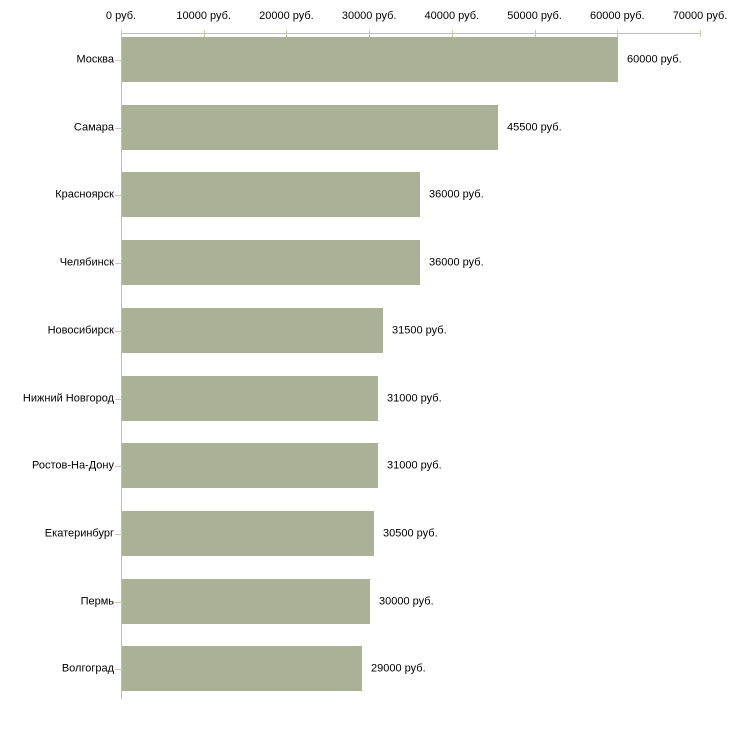  Describe the element at coordinates (398, 668) in the screenshot. I see `value-label: 29000 руб.` at that location.